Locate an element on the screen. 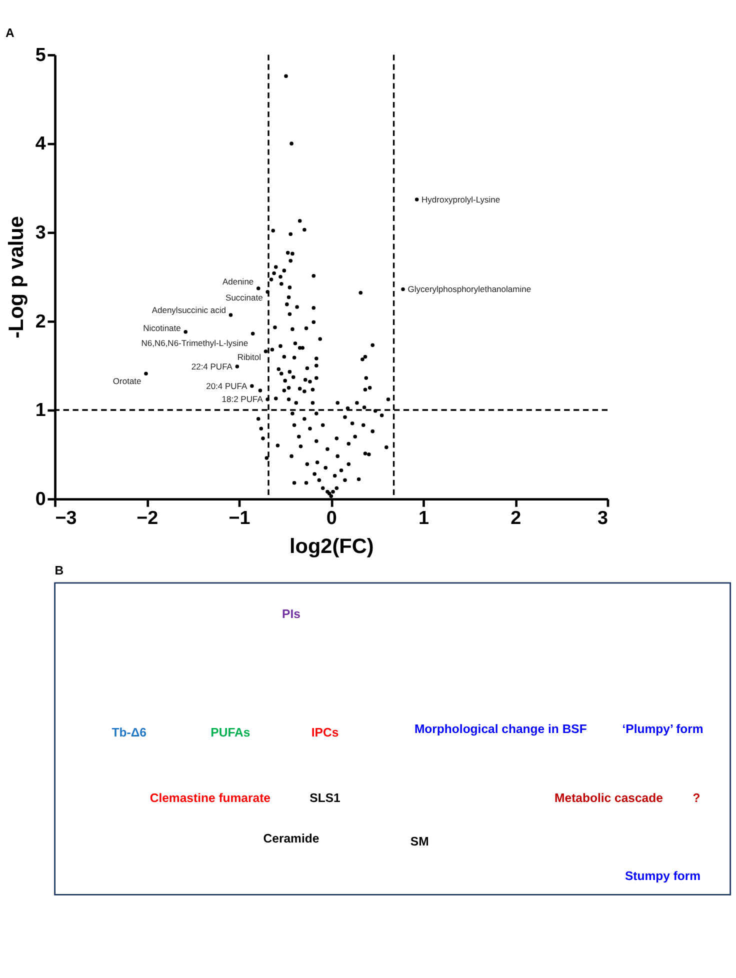  x-tick-label: −3 is located at coordinates (66, 518).